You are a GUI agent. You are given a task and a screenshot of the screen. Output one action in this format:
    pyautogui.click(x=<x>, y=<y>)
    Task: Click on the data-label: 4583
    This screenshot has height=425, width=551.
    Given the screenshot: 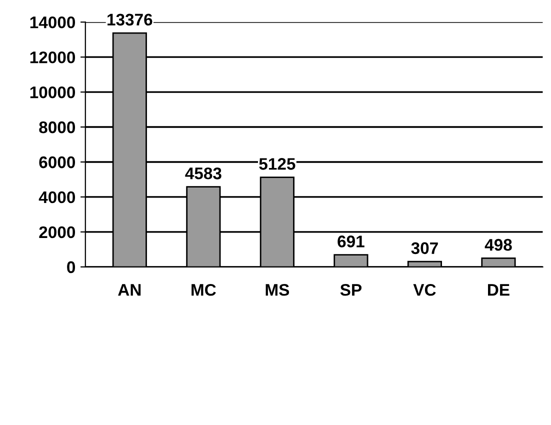 What is the action you would take?
    pyautogui.click(x=203, y=174)
    